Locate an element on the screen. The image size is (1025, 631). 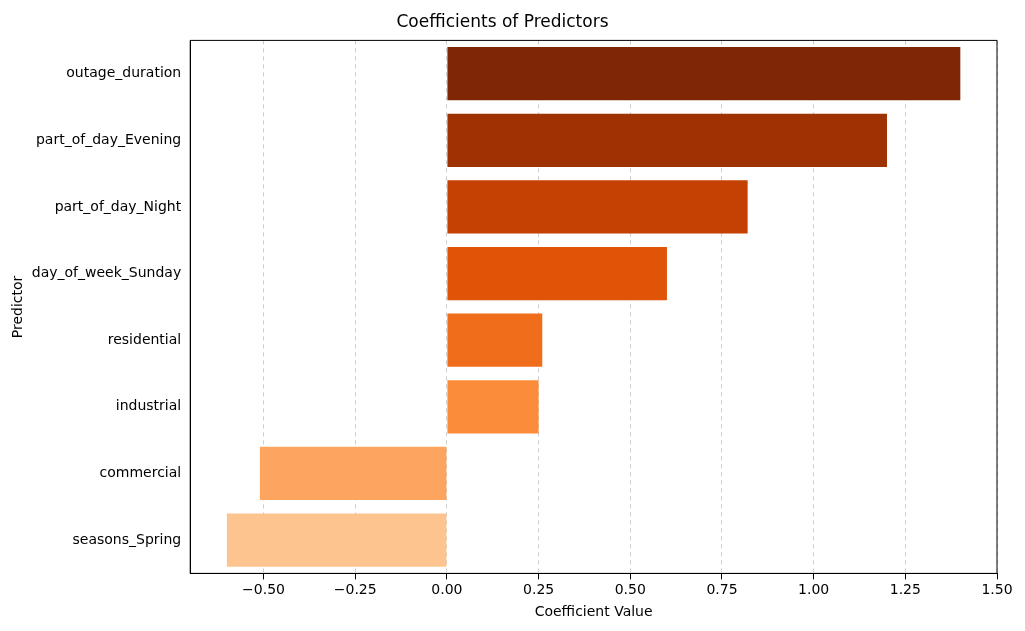
x-tick-label: 0.50 is located at coordinates (630, 589).